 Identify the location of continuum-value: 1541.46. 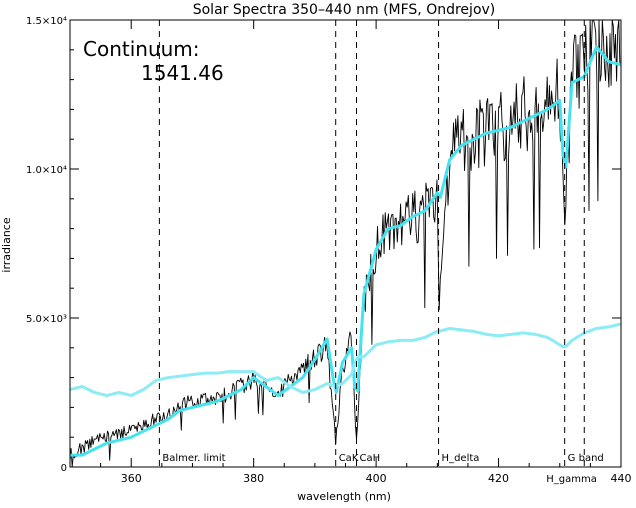
(182, 73).